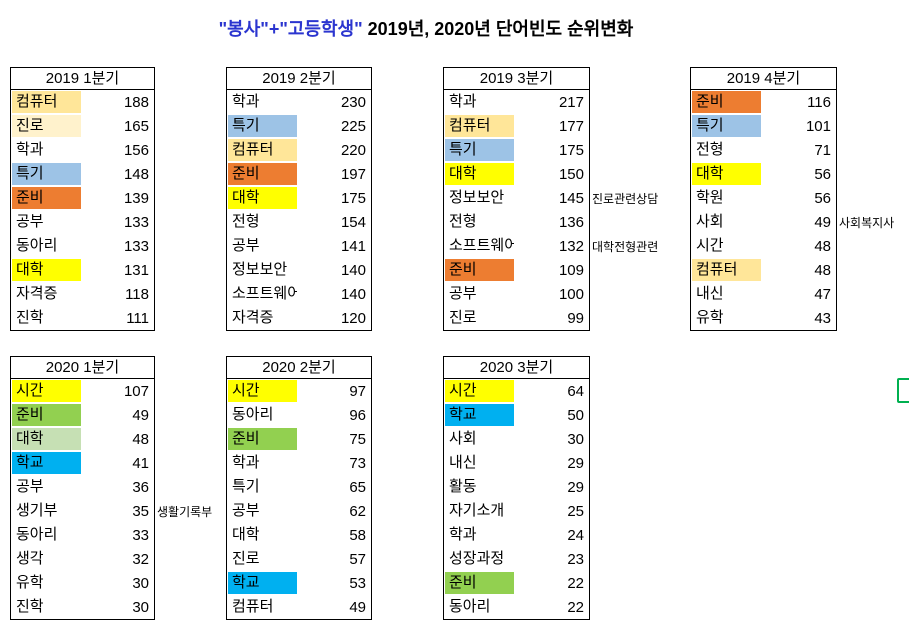 This screenshot has width=909, height=634. Describe the element at coordinates (137, 318) in the screenshot. I see `value-cell: 111` at that location.